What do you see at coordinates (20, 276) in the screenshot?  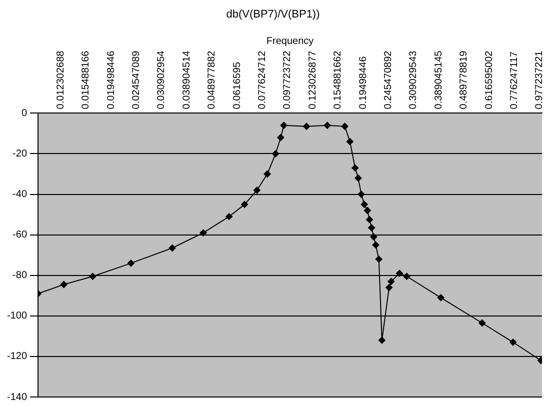 I see `y-tick-label: -80` at bounding box center [20, 276].